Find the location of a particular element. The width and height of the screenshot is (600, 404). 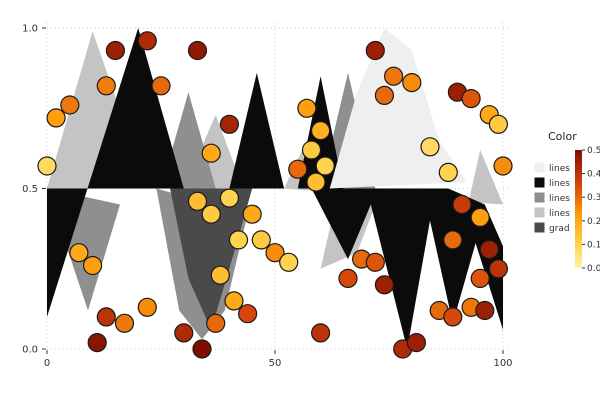

colorbar-tick-label: 0.0 is located at coordinates (593, 269).